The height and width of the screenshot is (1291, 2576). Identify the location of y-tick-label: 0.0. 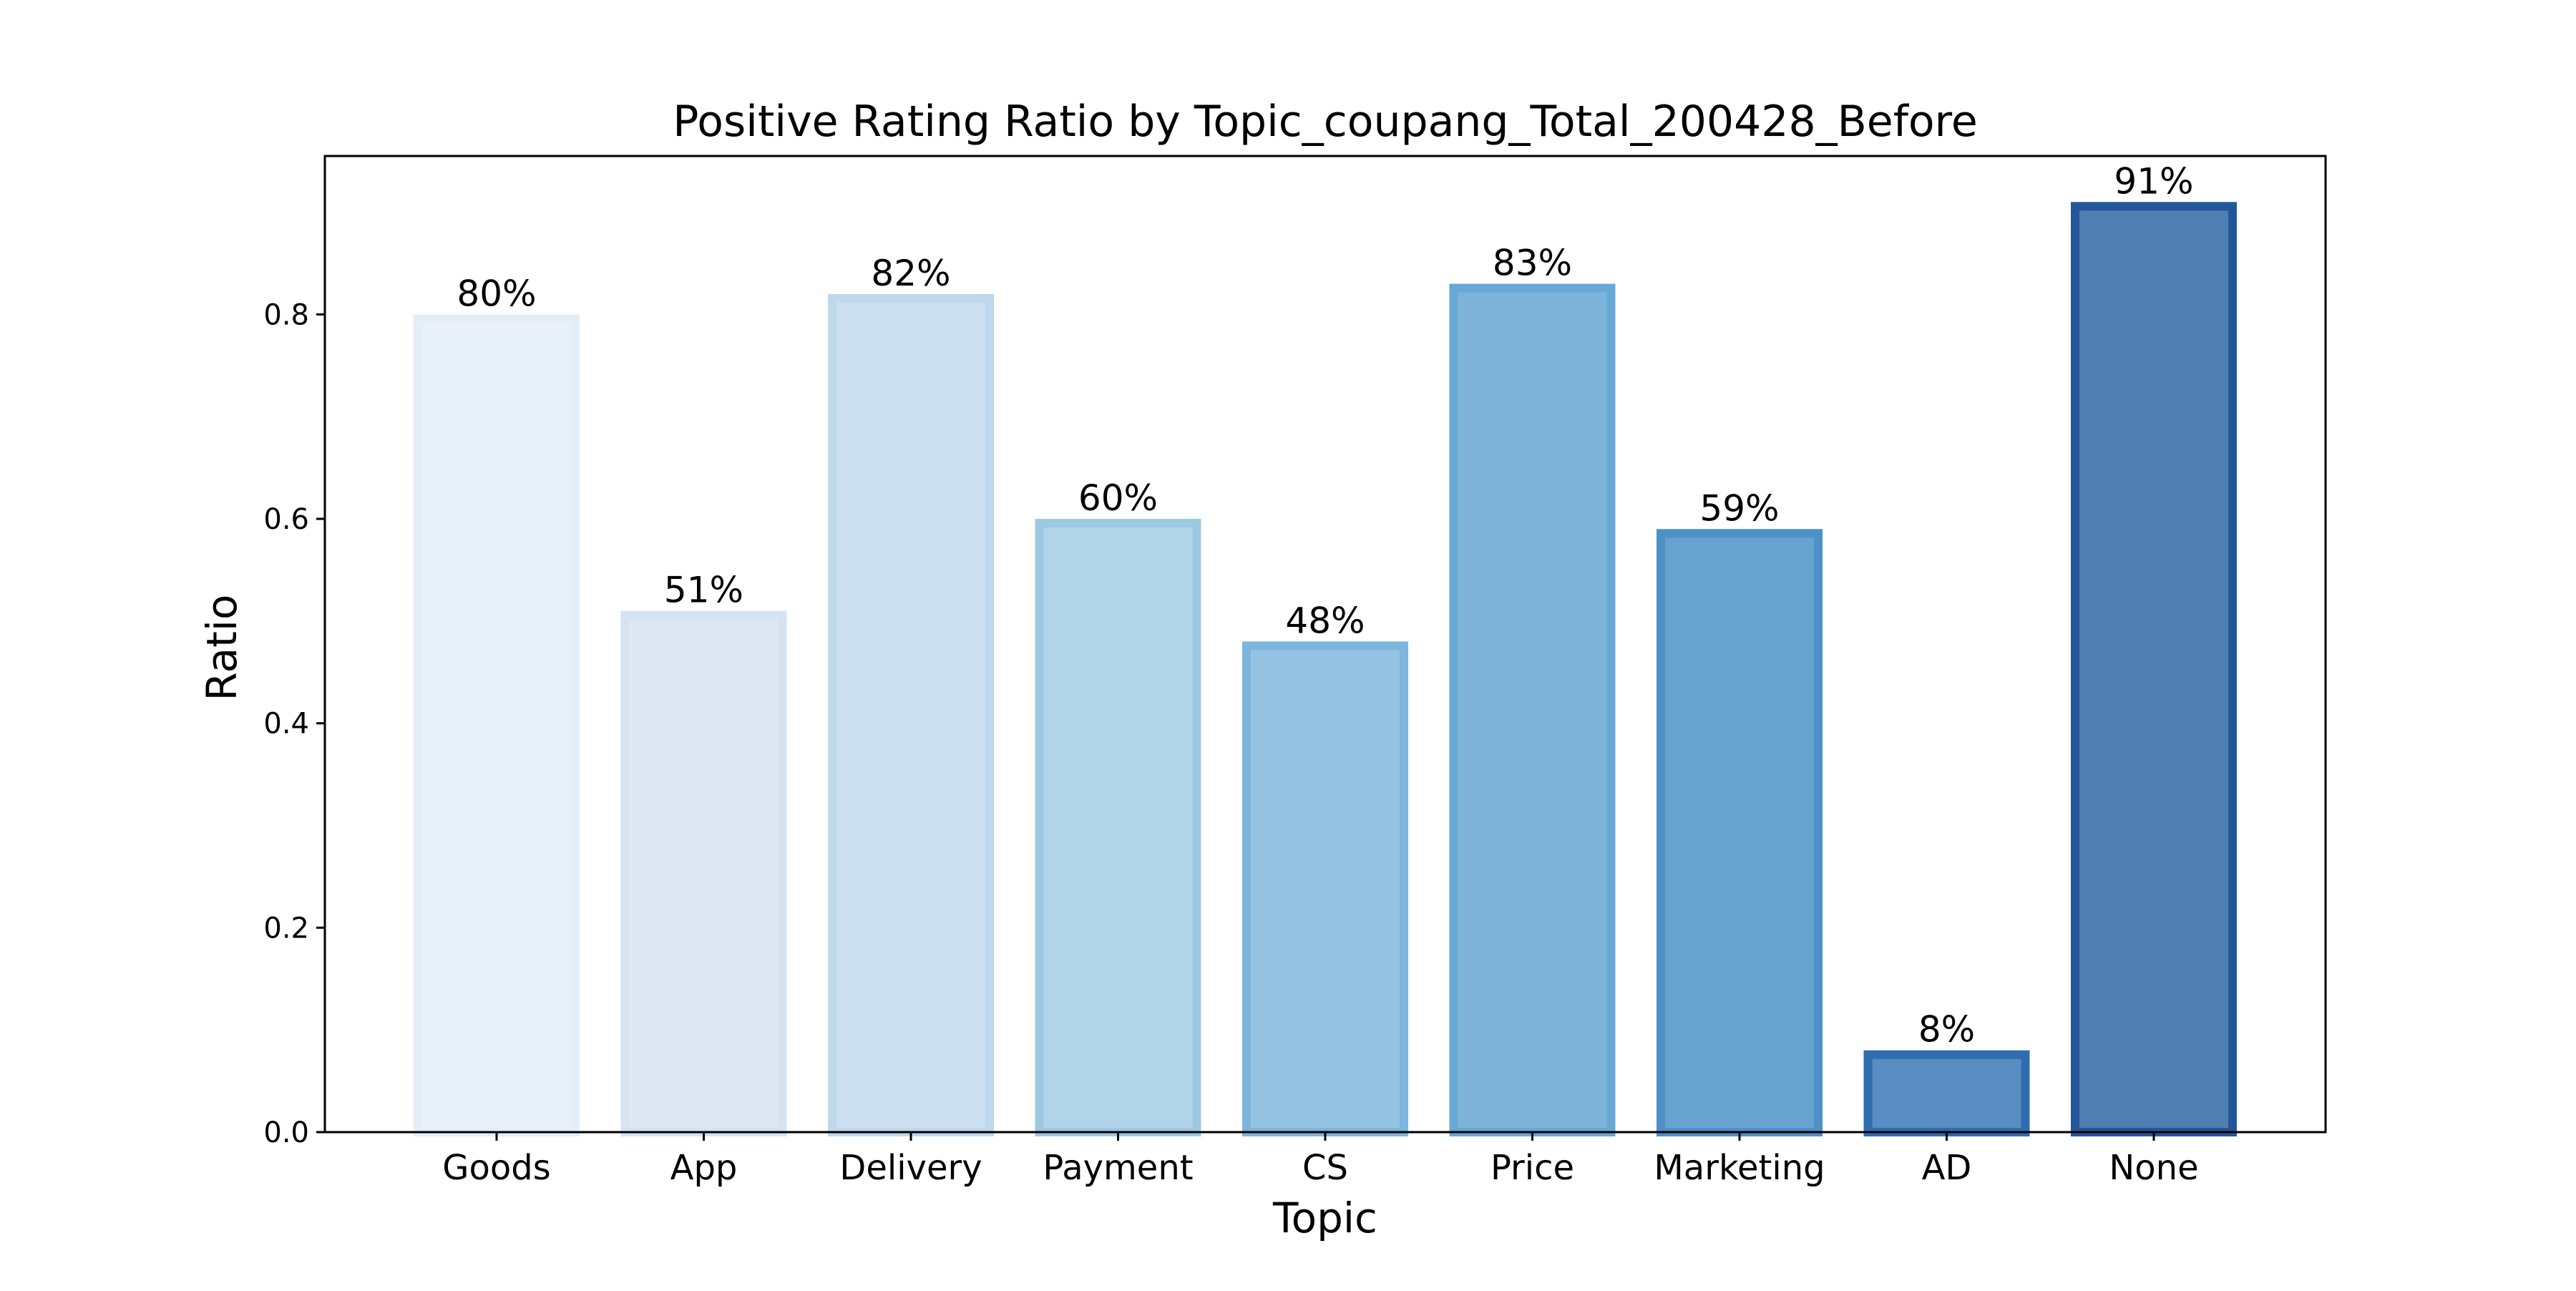
(286, 1132).